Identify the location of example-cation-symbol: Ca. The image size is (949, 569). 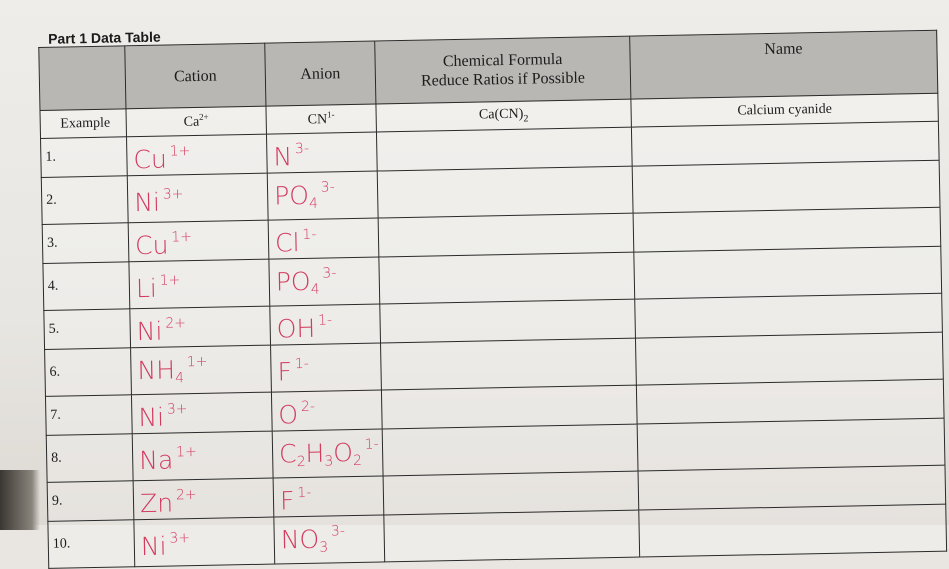
(191, 122).